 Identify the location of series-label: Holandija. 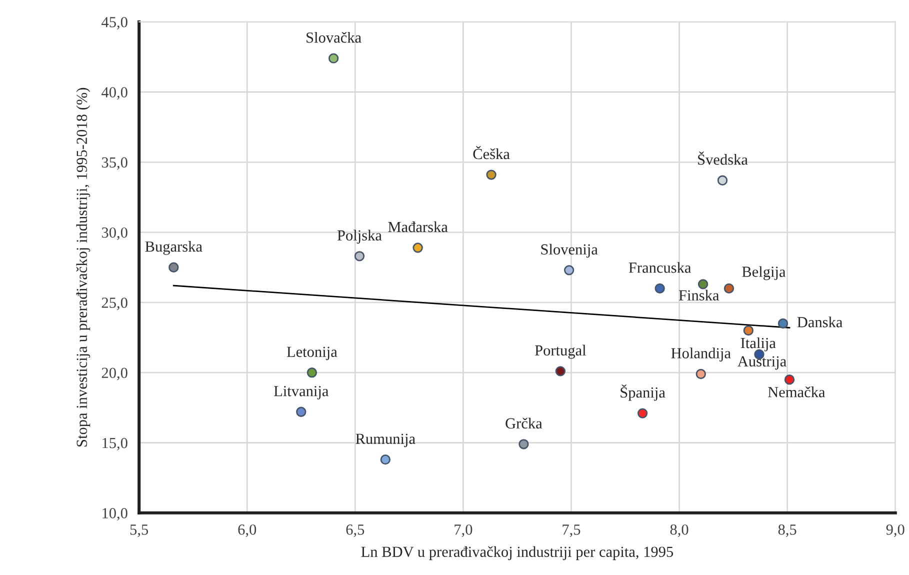
(701, 355).